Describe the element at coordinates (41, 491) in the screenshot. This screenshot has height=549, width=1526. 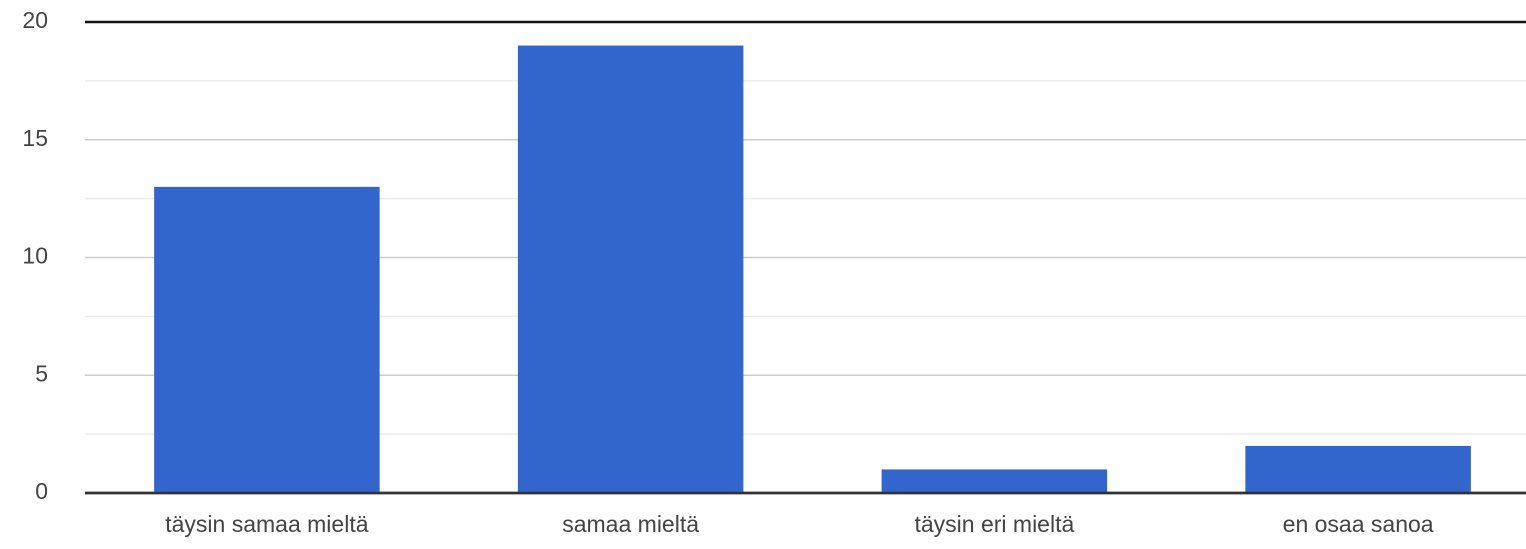
I see `y-tick-label: 0` at that location.